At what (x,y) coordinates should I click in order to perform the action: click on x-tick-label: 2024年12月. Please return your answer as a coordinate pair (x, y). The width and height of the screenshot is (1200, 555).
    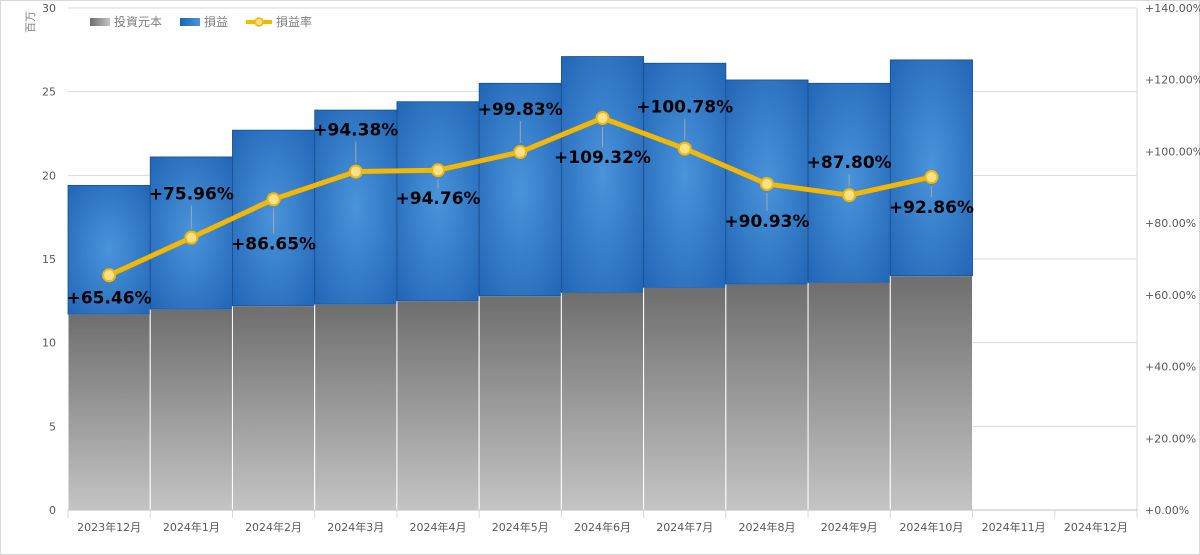
    Looking at the image, I should click on (1096, 527).